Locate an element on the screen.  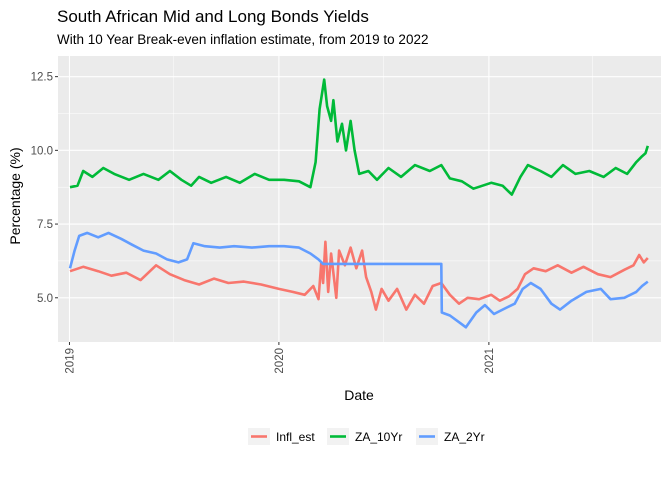
legend-label: ZA_2Yr is located at coordinates (464, 437).